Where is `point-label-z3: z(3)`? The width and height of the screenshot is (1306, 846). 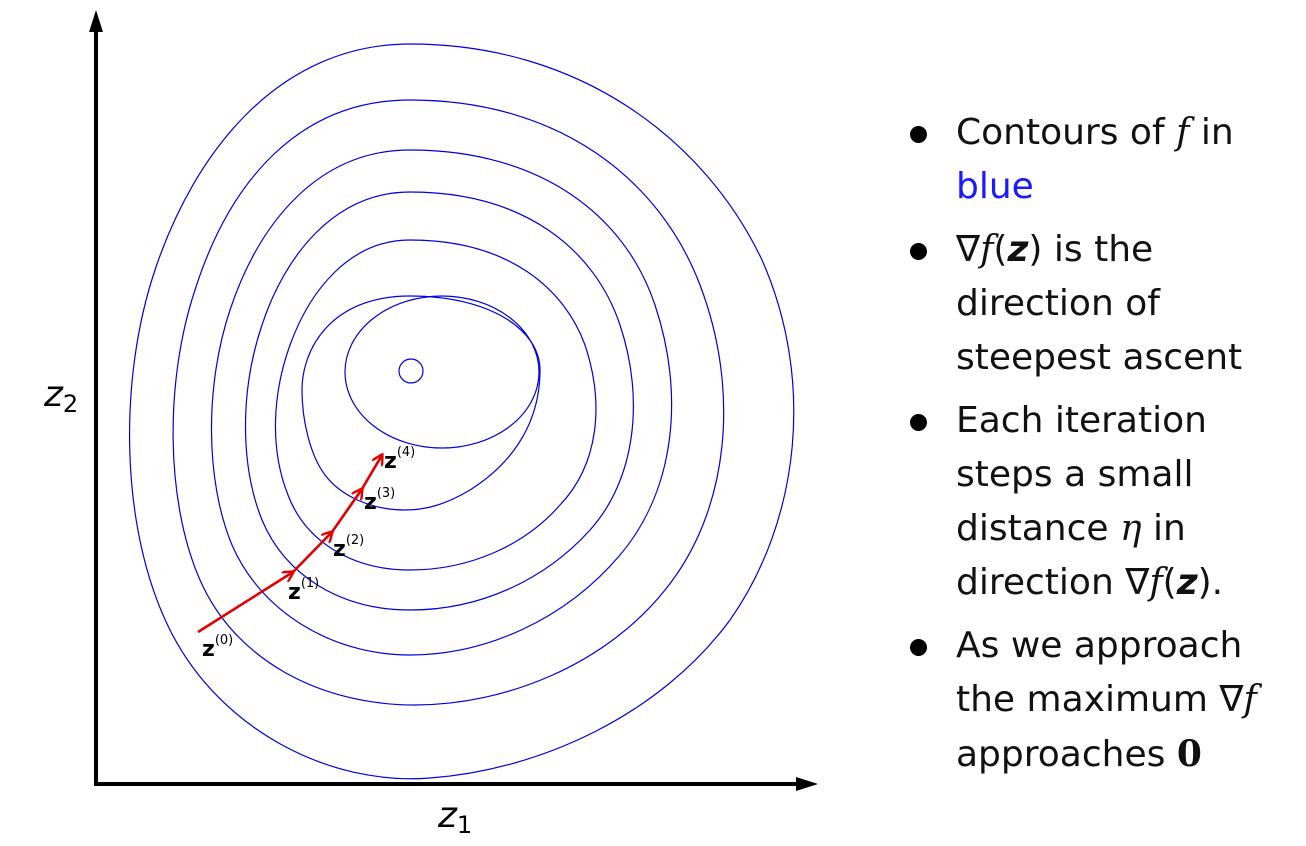 point-label-z3: z(3) is located at coordinates (379, 500).